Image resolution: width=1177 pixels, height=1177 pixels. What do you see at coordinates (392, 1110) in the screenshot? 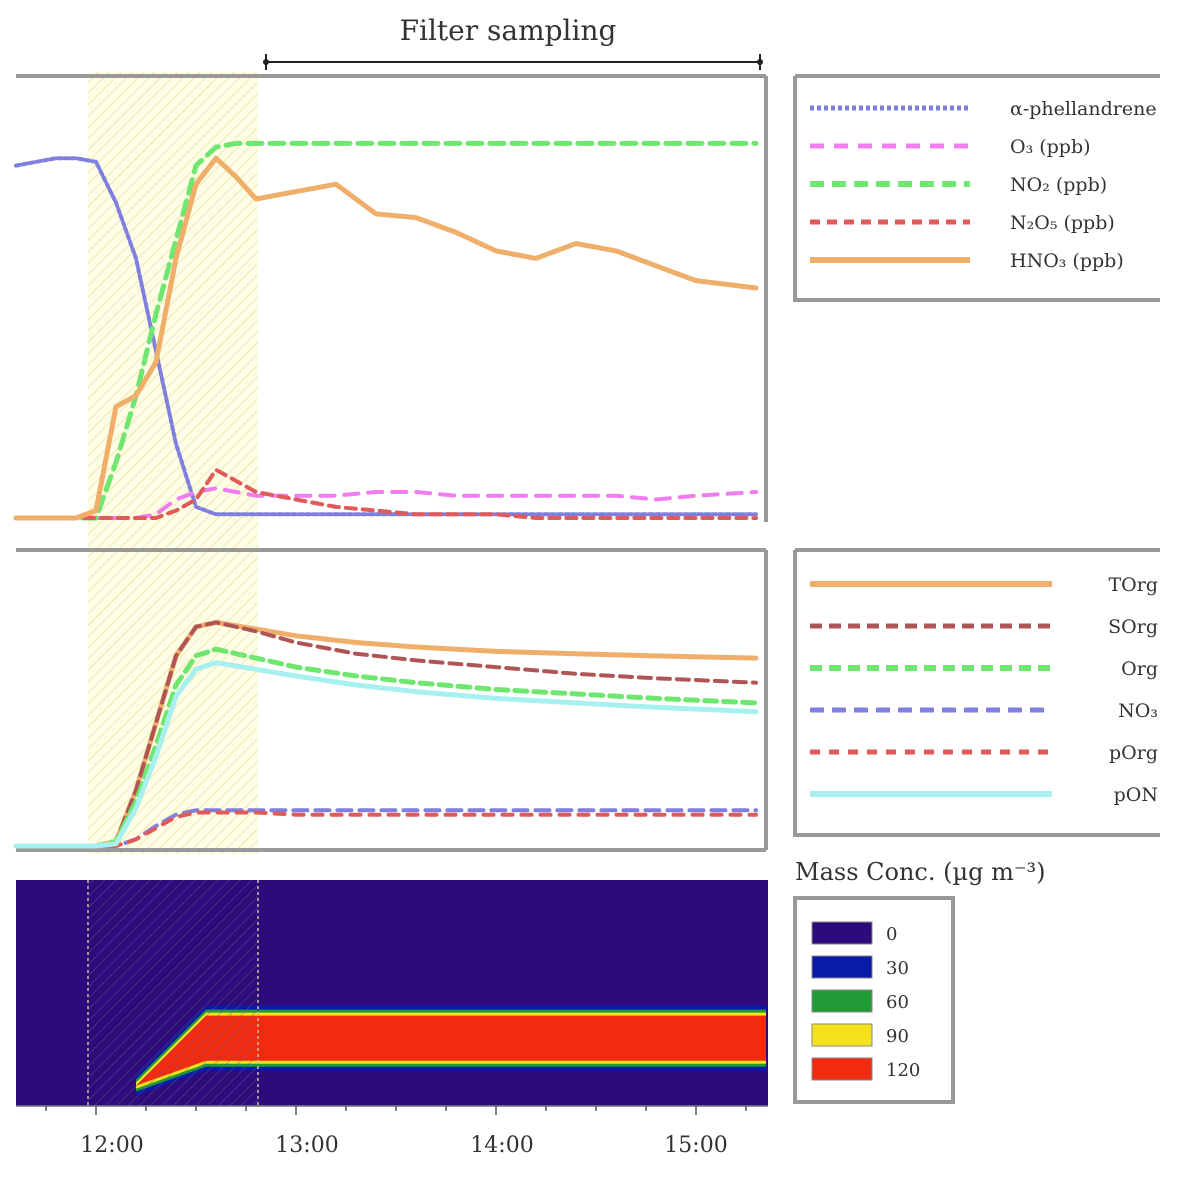
I see `x-axis` at bounding box center [392, 1110].